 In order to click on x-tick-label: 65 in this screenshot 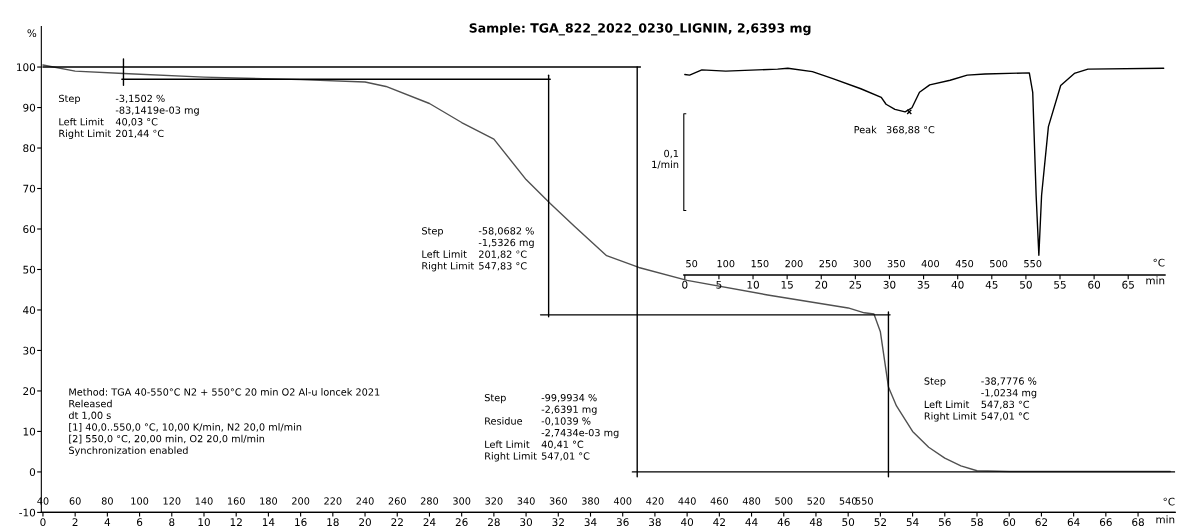, I will do `click(1128, 284)`.